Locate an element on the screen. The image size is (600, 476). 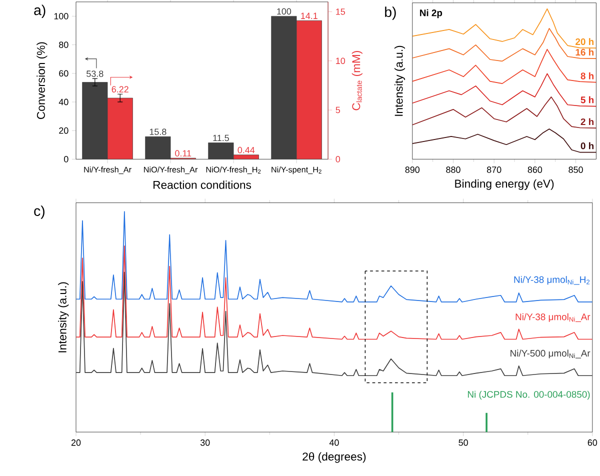
y-axis-title: Conversion (%) is located at coordinates (42, 81).